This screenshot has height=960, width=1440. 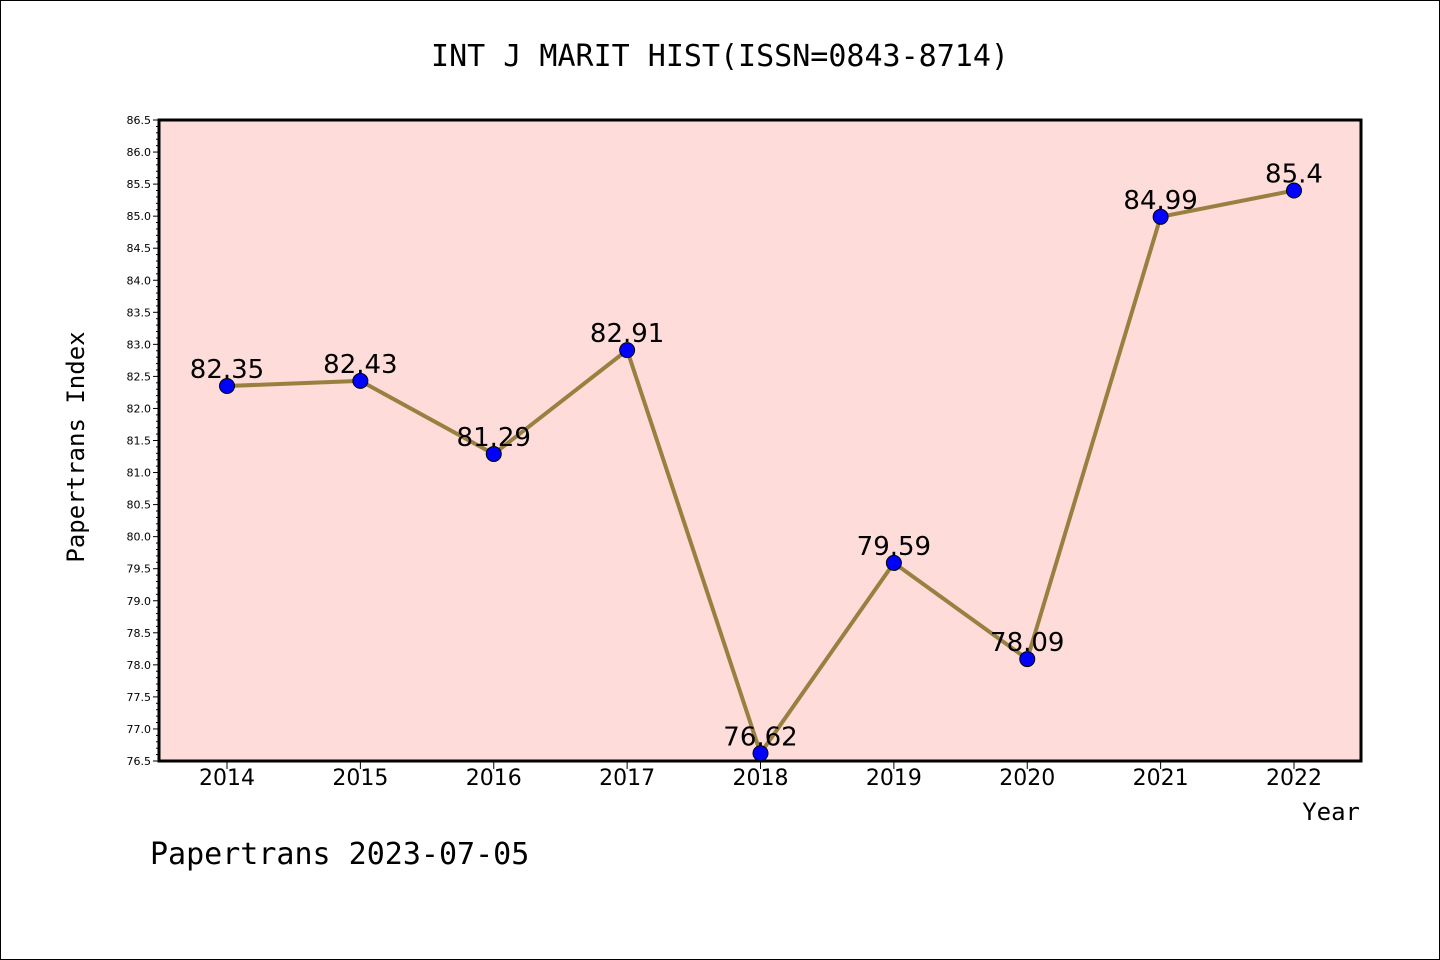 What do you see at coordinates (760, 737) in the screenshot?
I see `data-label: 76.62` at bounding box center [760, 737].